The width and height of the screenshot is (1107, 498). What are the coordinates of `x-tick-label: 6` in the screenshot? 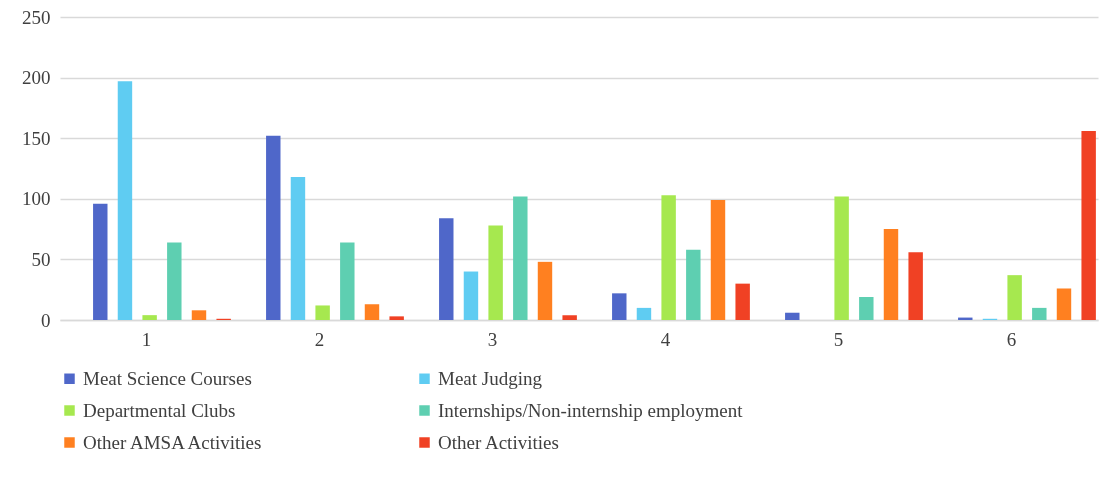 It's located at (1011, 339).